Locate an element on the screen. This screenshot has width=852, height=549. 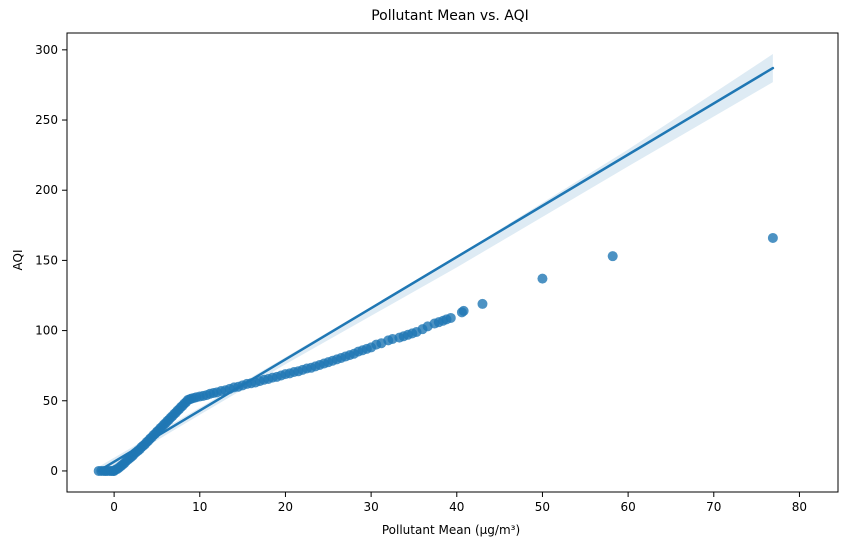
x-tick-label: 60 is located at coordinates (627, 507).